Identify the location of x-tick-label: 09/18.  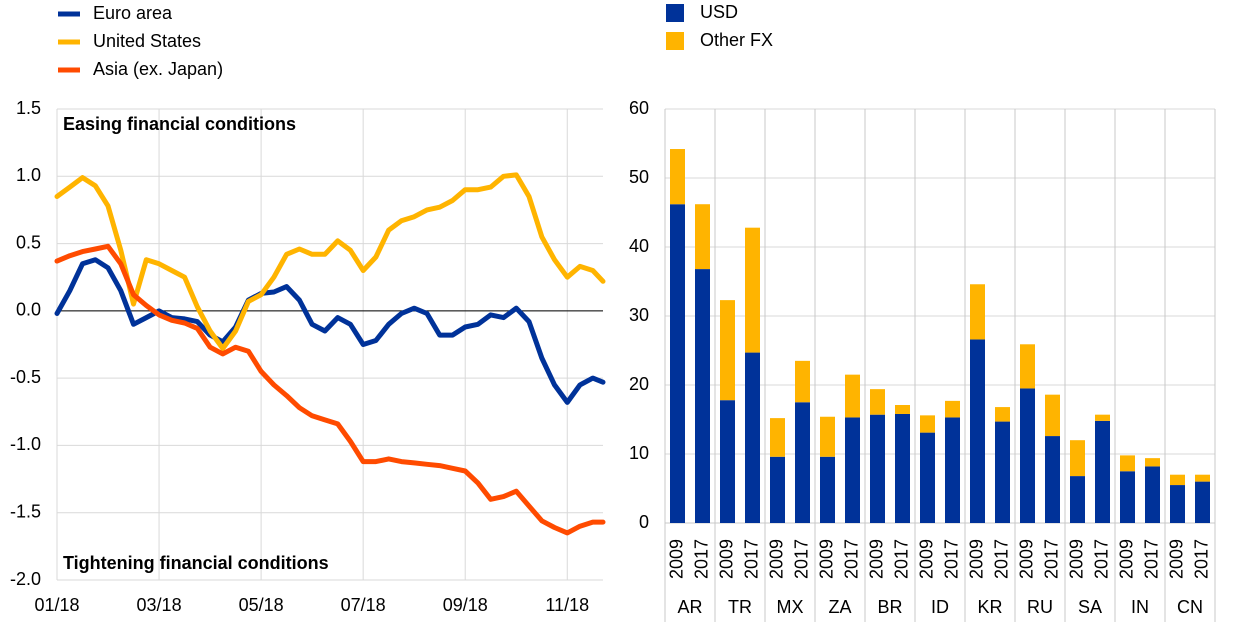
(465, 605).